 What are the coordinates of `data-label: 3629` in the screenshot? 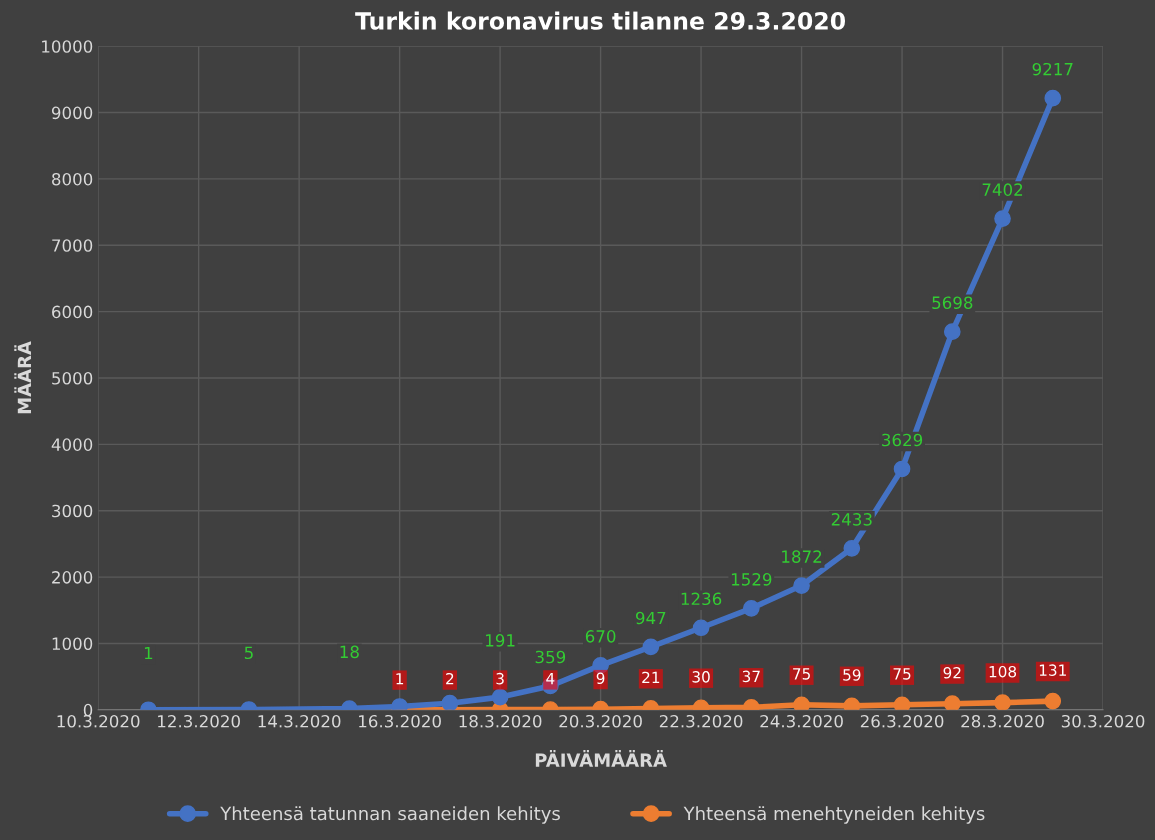 It's located at (902, 440).